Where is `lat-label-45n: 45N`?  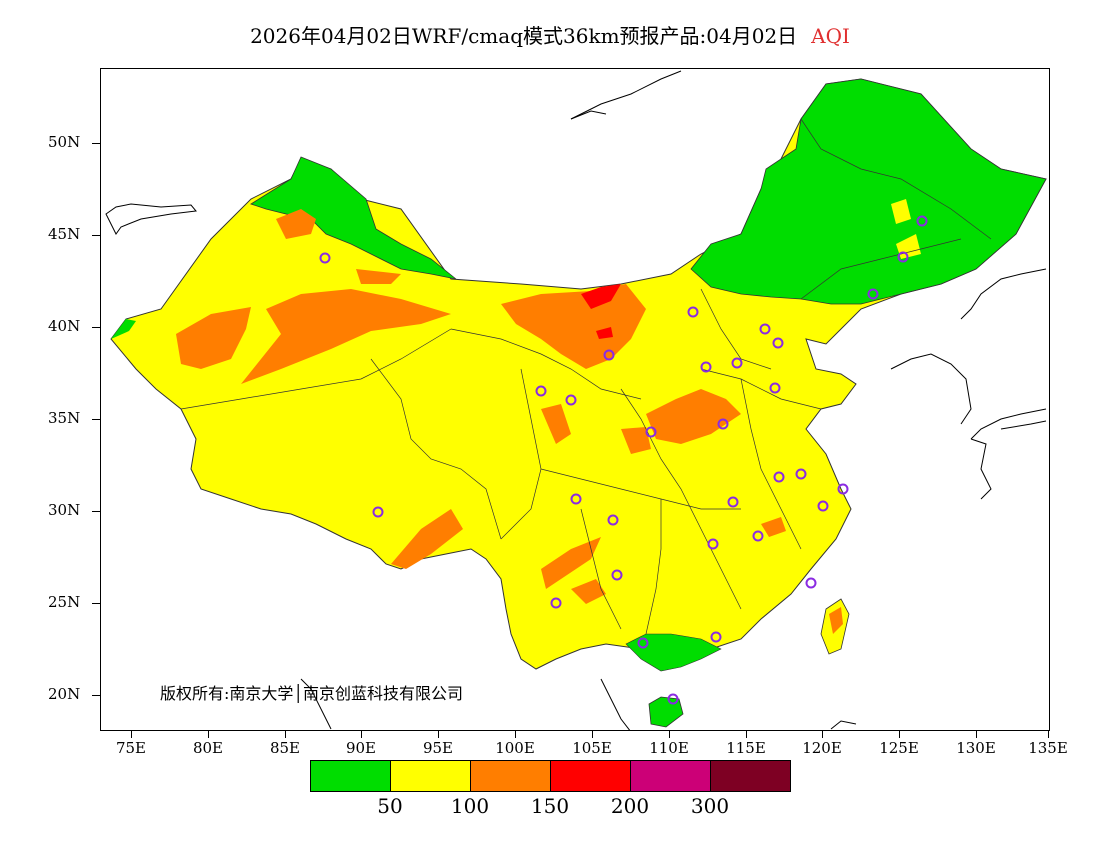
lat-label-45n: 45N is located at coordinates (64, 234).